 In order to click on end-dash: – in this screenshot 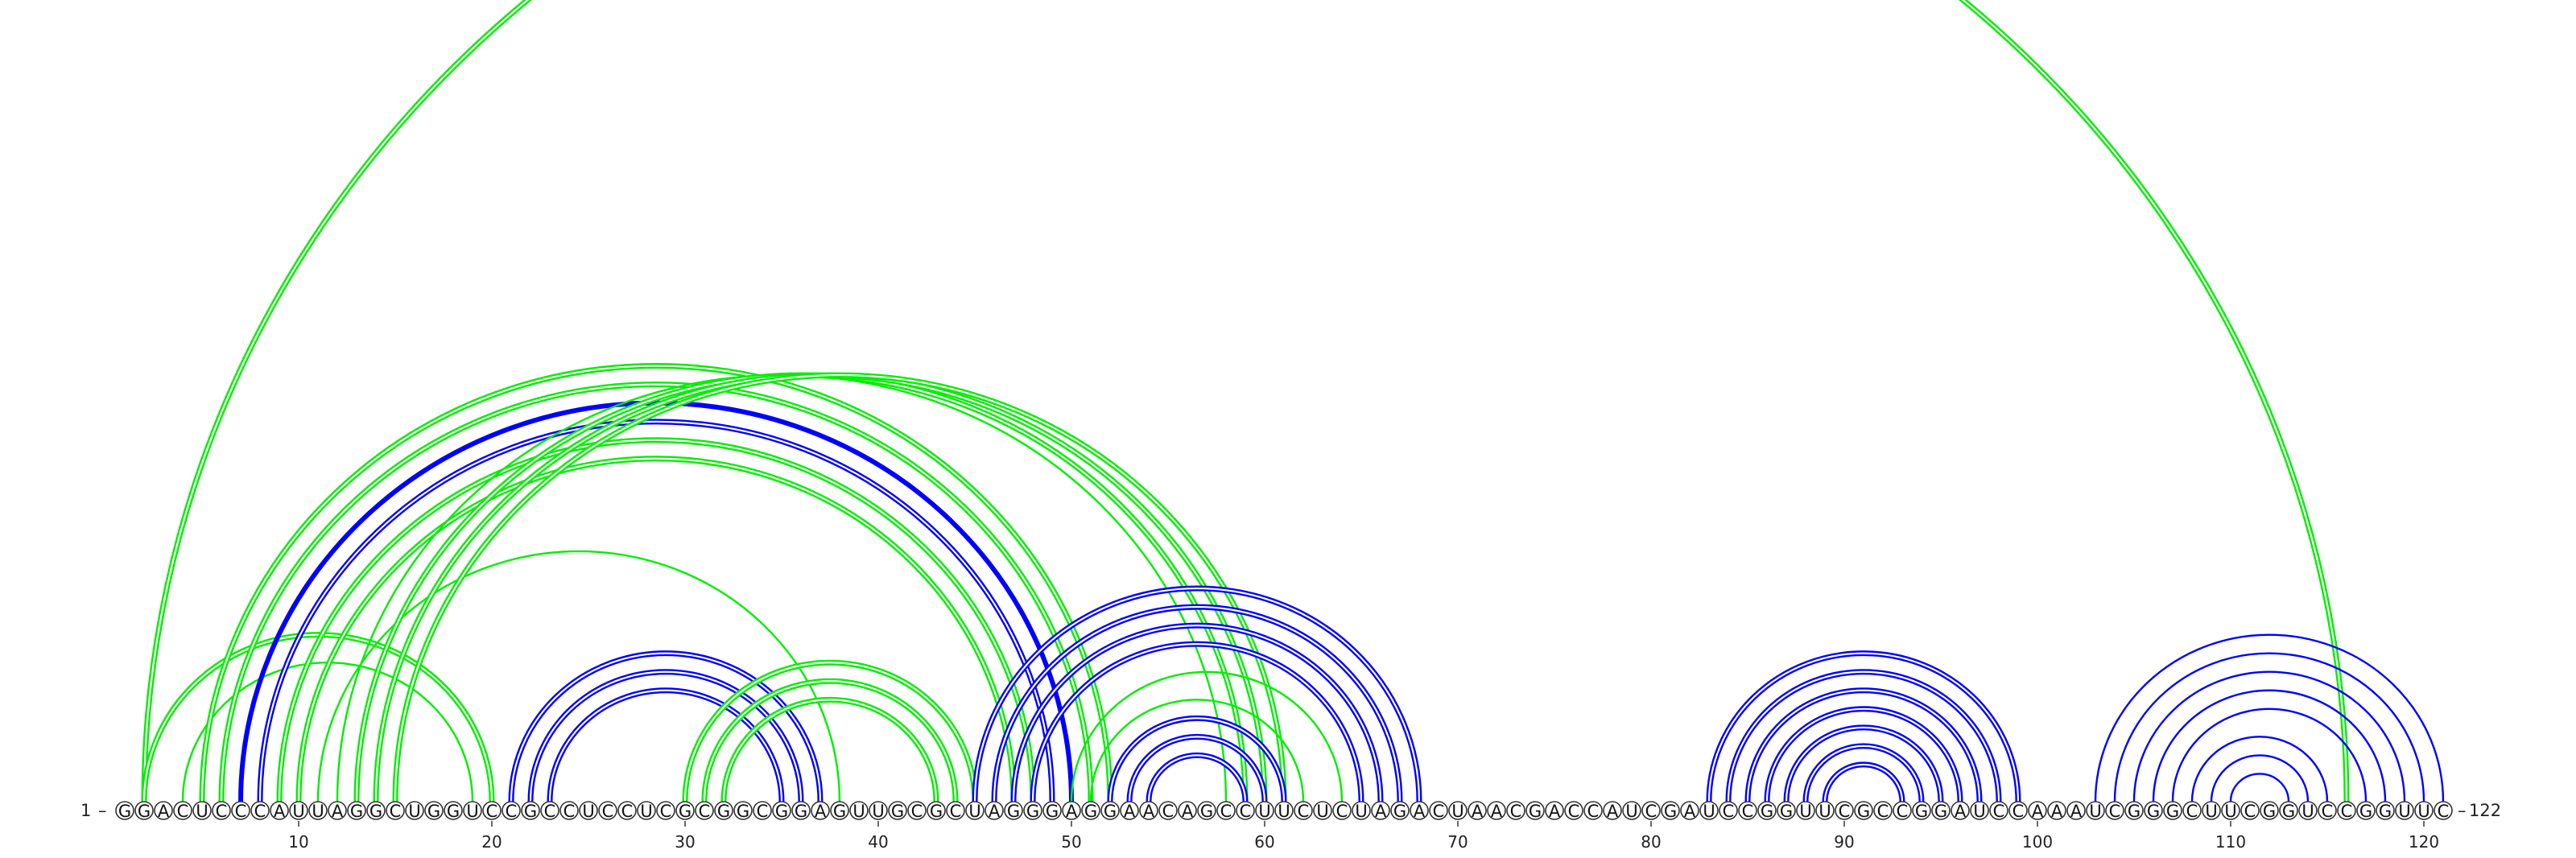, I will do `click(2462, 811)`.